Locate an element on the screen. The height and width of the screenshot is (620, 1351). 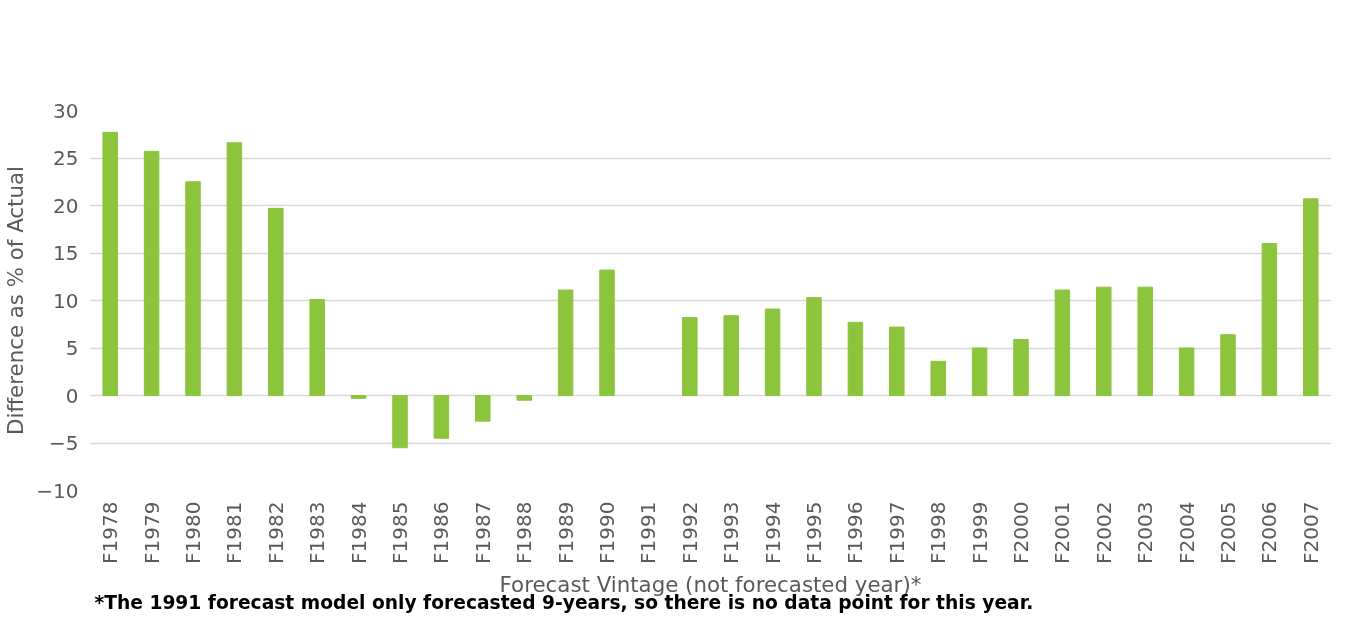
y-tick-label: 15 is located at coordinates (66, 253).